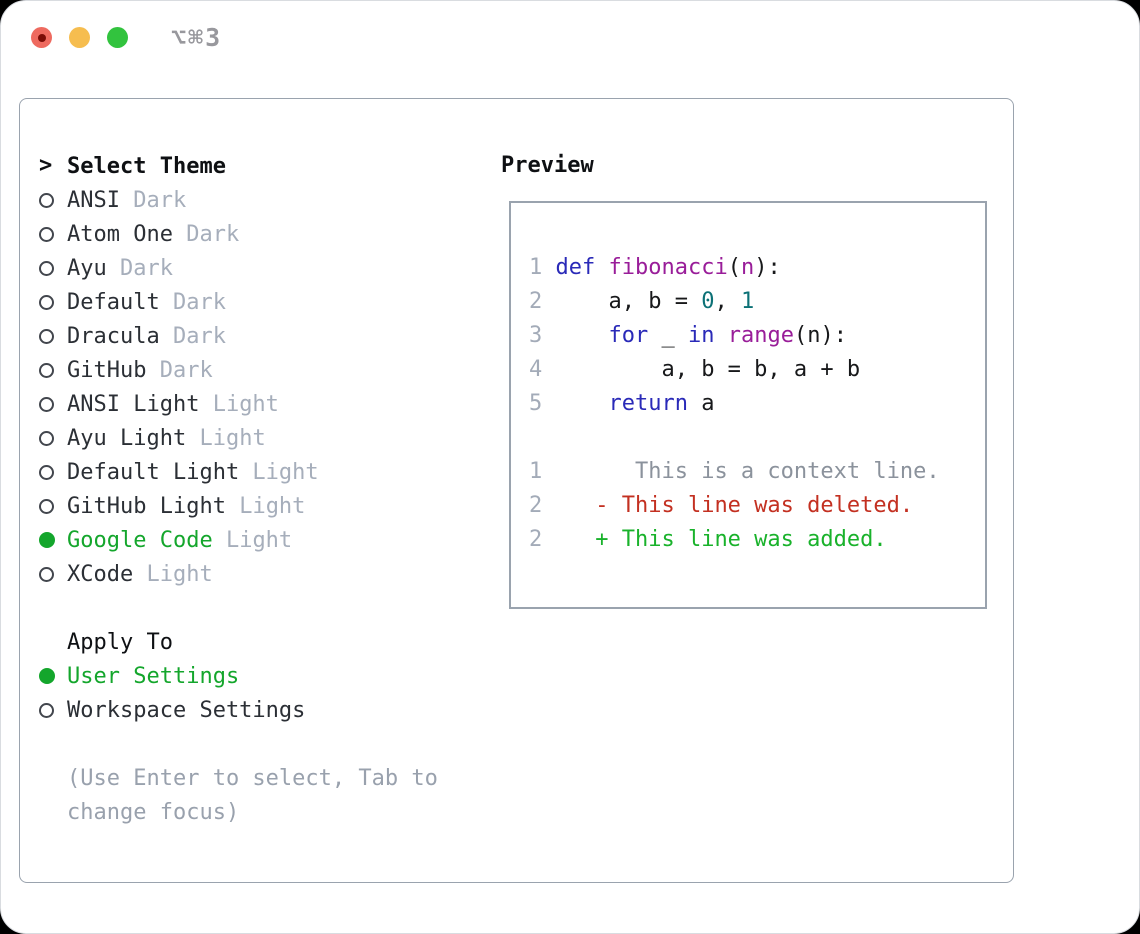  Describe the element at coordinates (146, 166) in the screenshot. I see `theme-list-title: Select Theme` at that location.